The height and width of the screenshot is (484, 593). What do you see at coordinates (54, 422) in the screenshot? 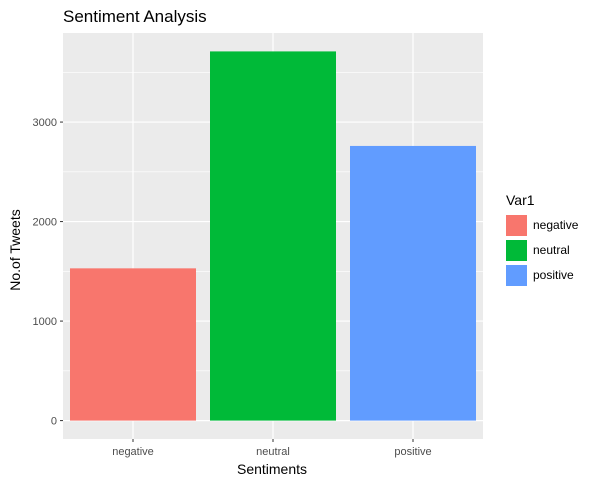
I see `y-tick-label-0: 0` at bounding box center [54, 422].